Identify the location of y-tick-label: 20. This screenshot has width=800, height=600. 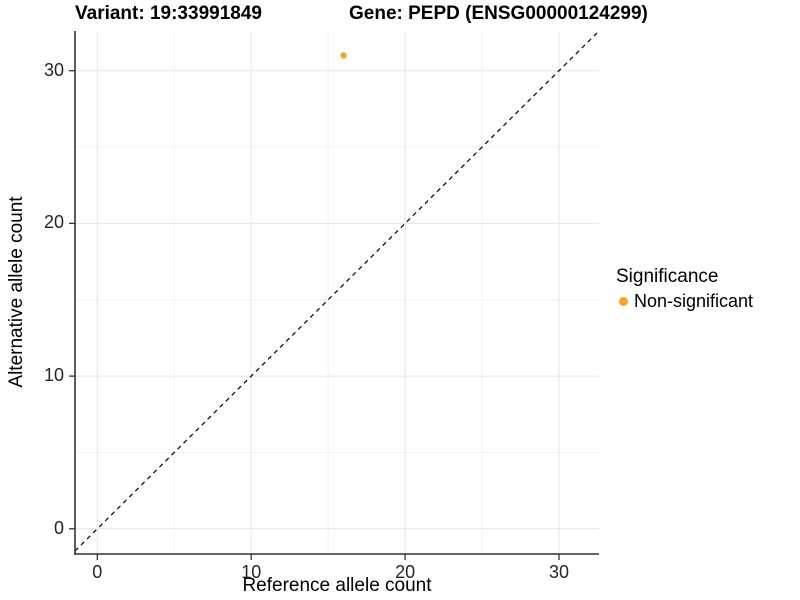
(53, 222).